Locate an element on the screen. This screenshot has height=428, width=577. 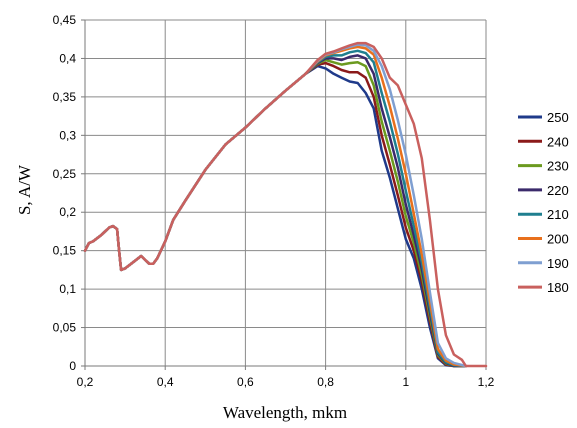
legend-label-240: 240 is located at coordinates (558, 141).